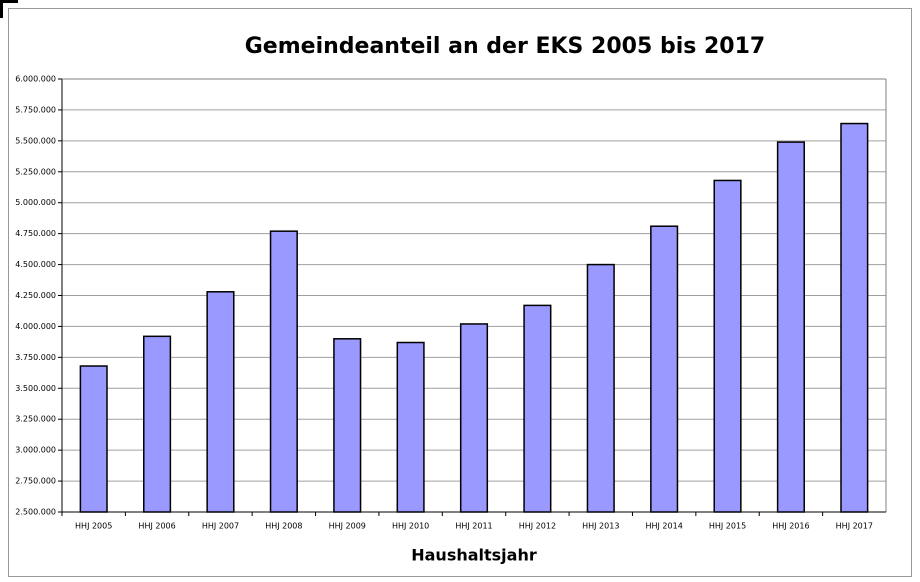 This screenshot has height=582, width=920. What do you see at coordinates (35, 388) in the screenshot?
I see `y-tick-label: 3.500.000` at bounding box center [35, 388].